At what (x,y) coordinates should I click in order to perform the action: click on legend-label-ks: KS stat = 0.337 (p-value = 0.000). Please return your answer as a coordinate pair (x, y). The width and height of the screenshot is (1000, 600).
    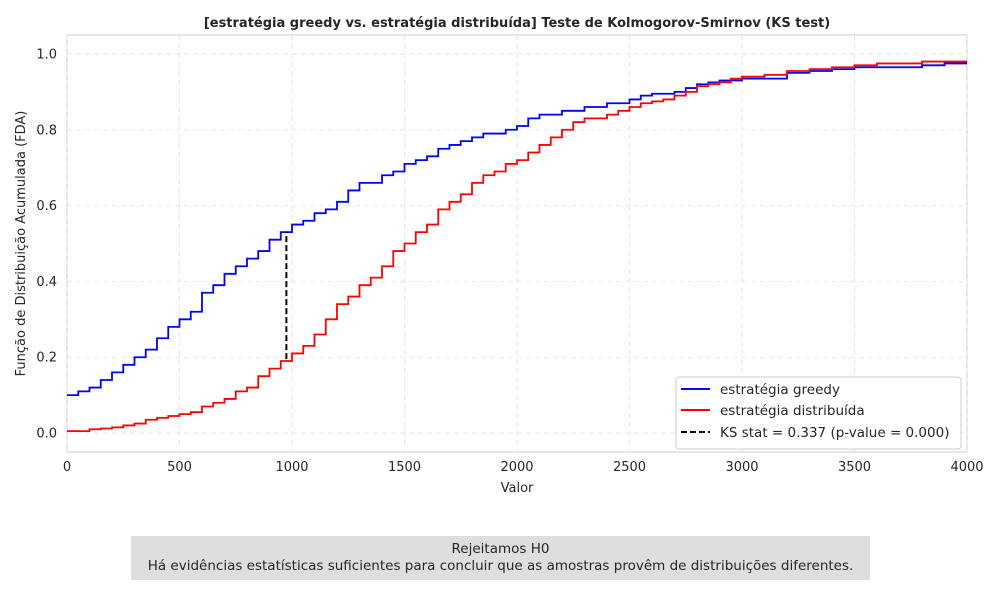
    Looking at the image, I should click on (834, 433).